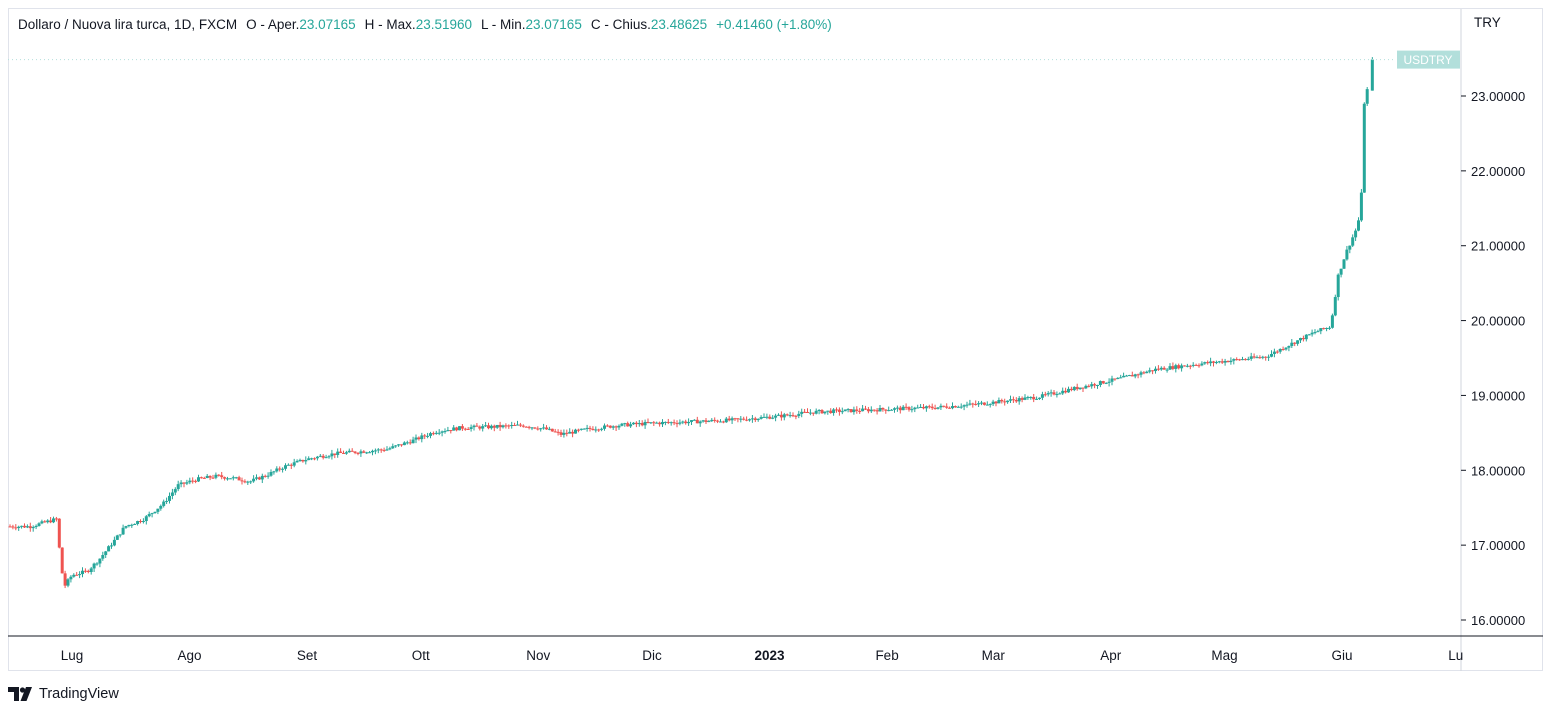 The image size is (1551, 706). Describe the element at coordinates (1428, 59) in the screenshot. I see `symbol-badge` at that location.